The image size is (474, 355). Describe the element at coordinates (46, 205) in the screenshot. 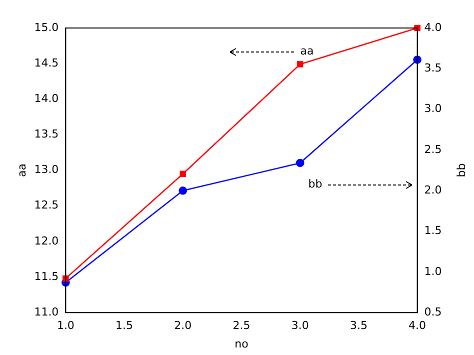

I see `y-tick-label: 12.5` at that location.